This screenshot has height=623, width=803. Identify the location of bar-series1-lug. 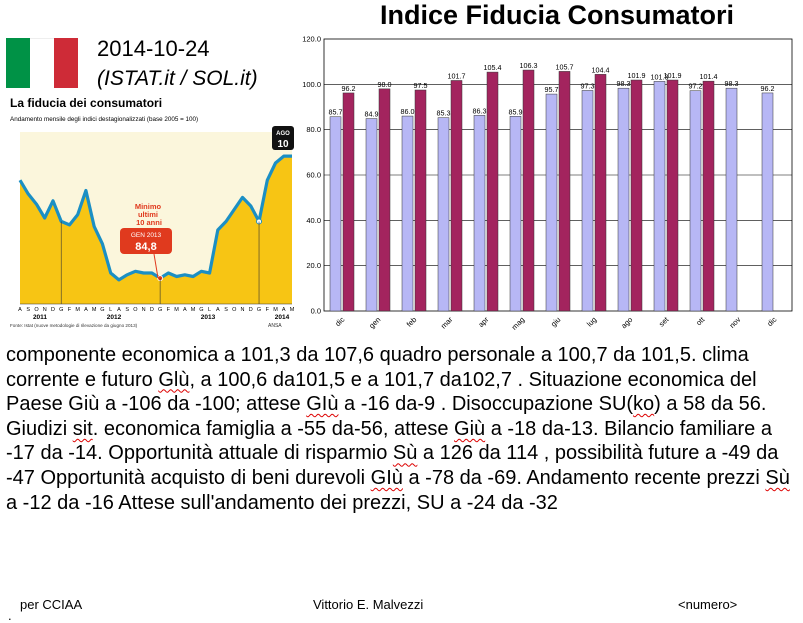
(587, 201).